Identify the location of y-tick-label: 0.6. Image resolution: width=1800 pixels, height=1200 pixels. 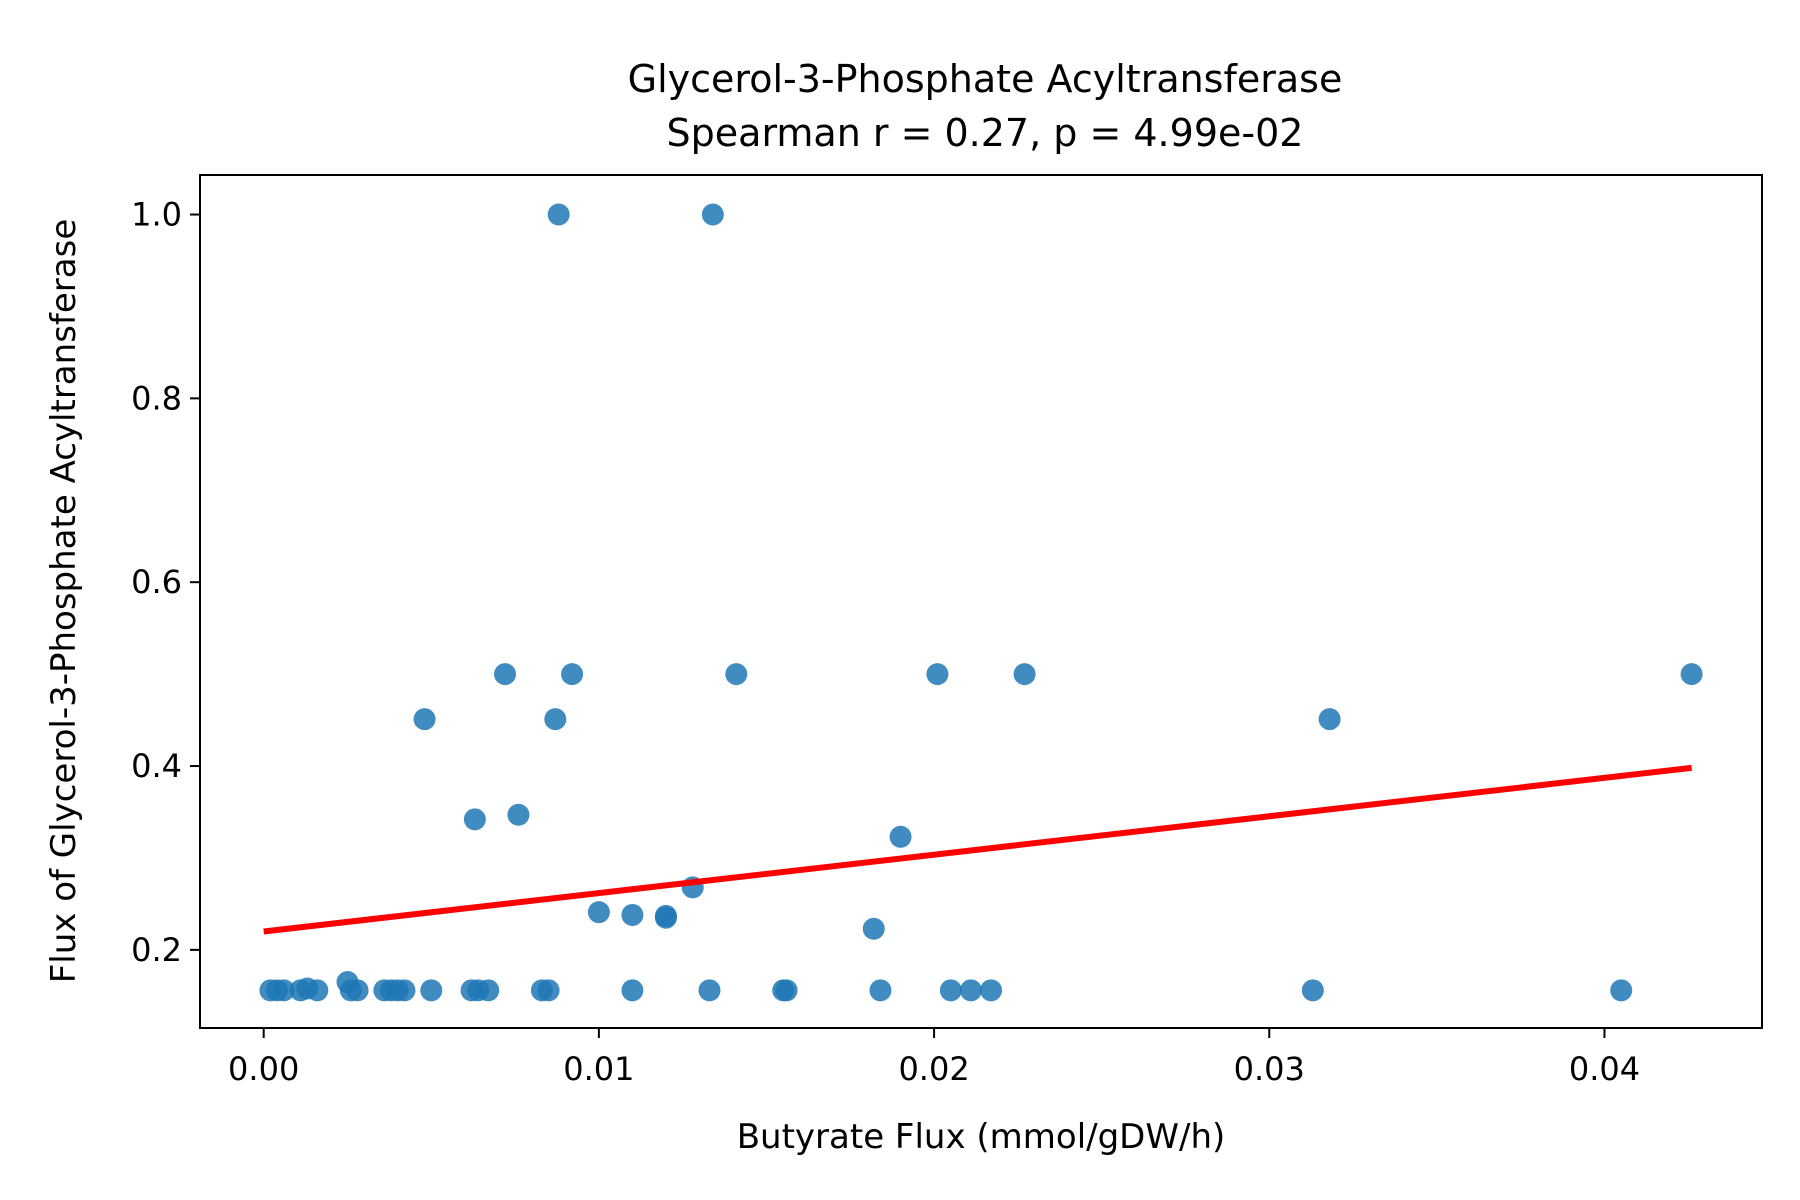
(156, 582).